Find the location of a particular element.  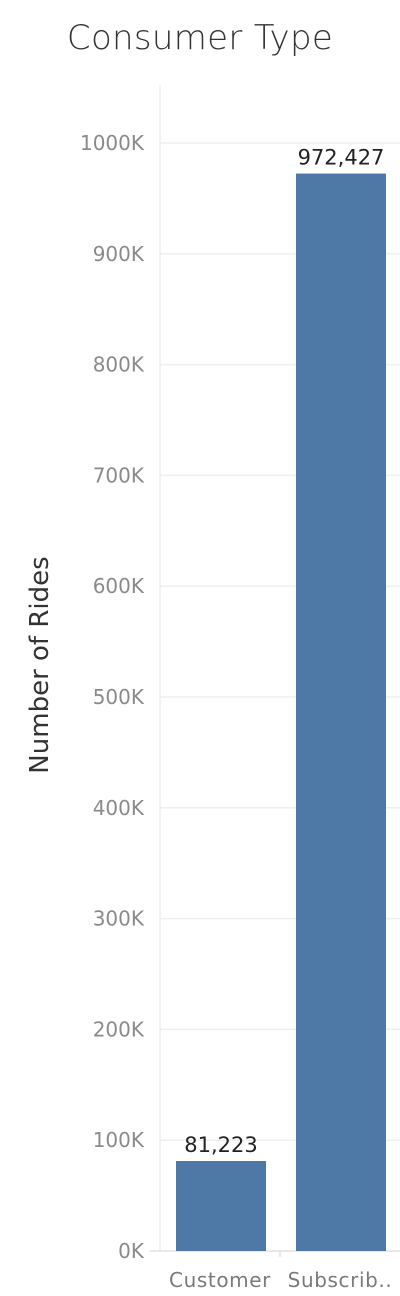

y-tick-label: 100K is located at coordinates (119, 1140).